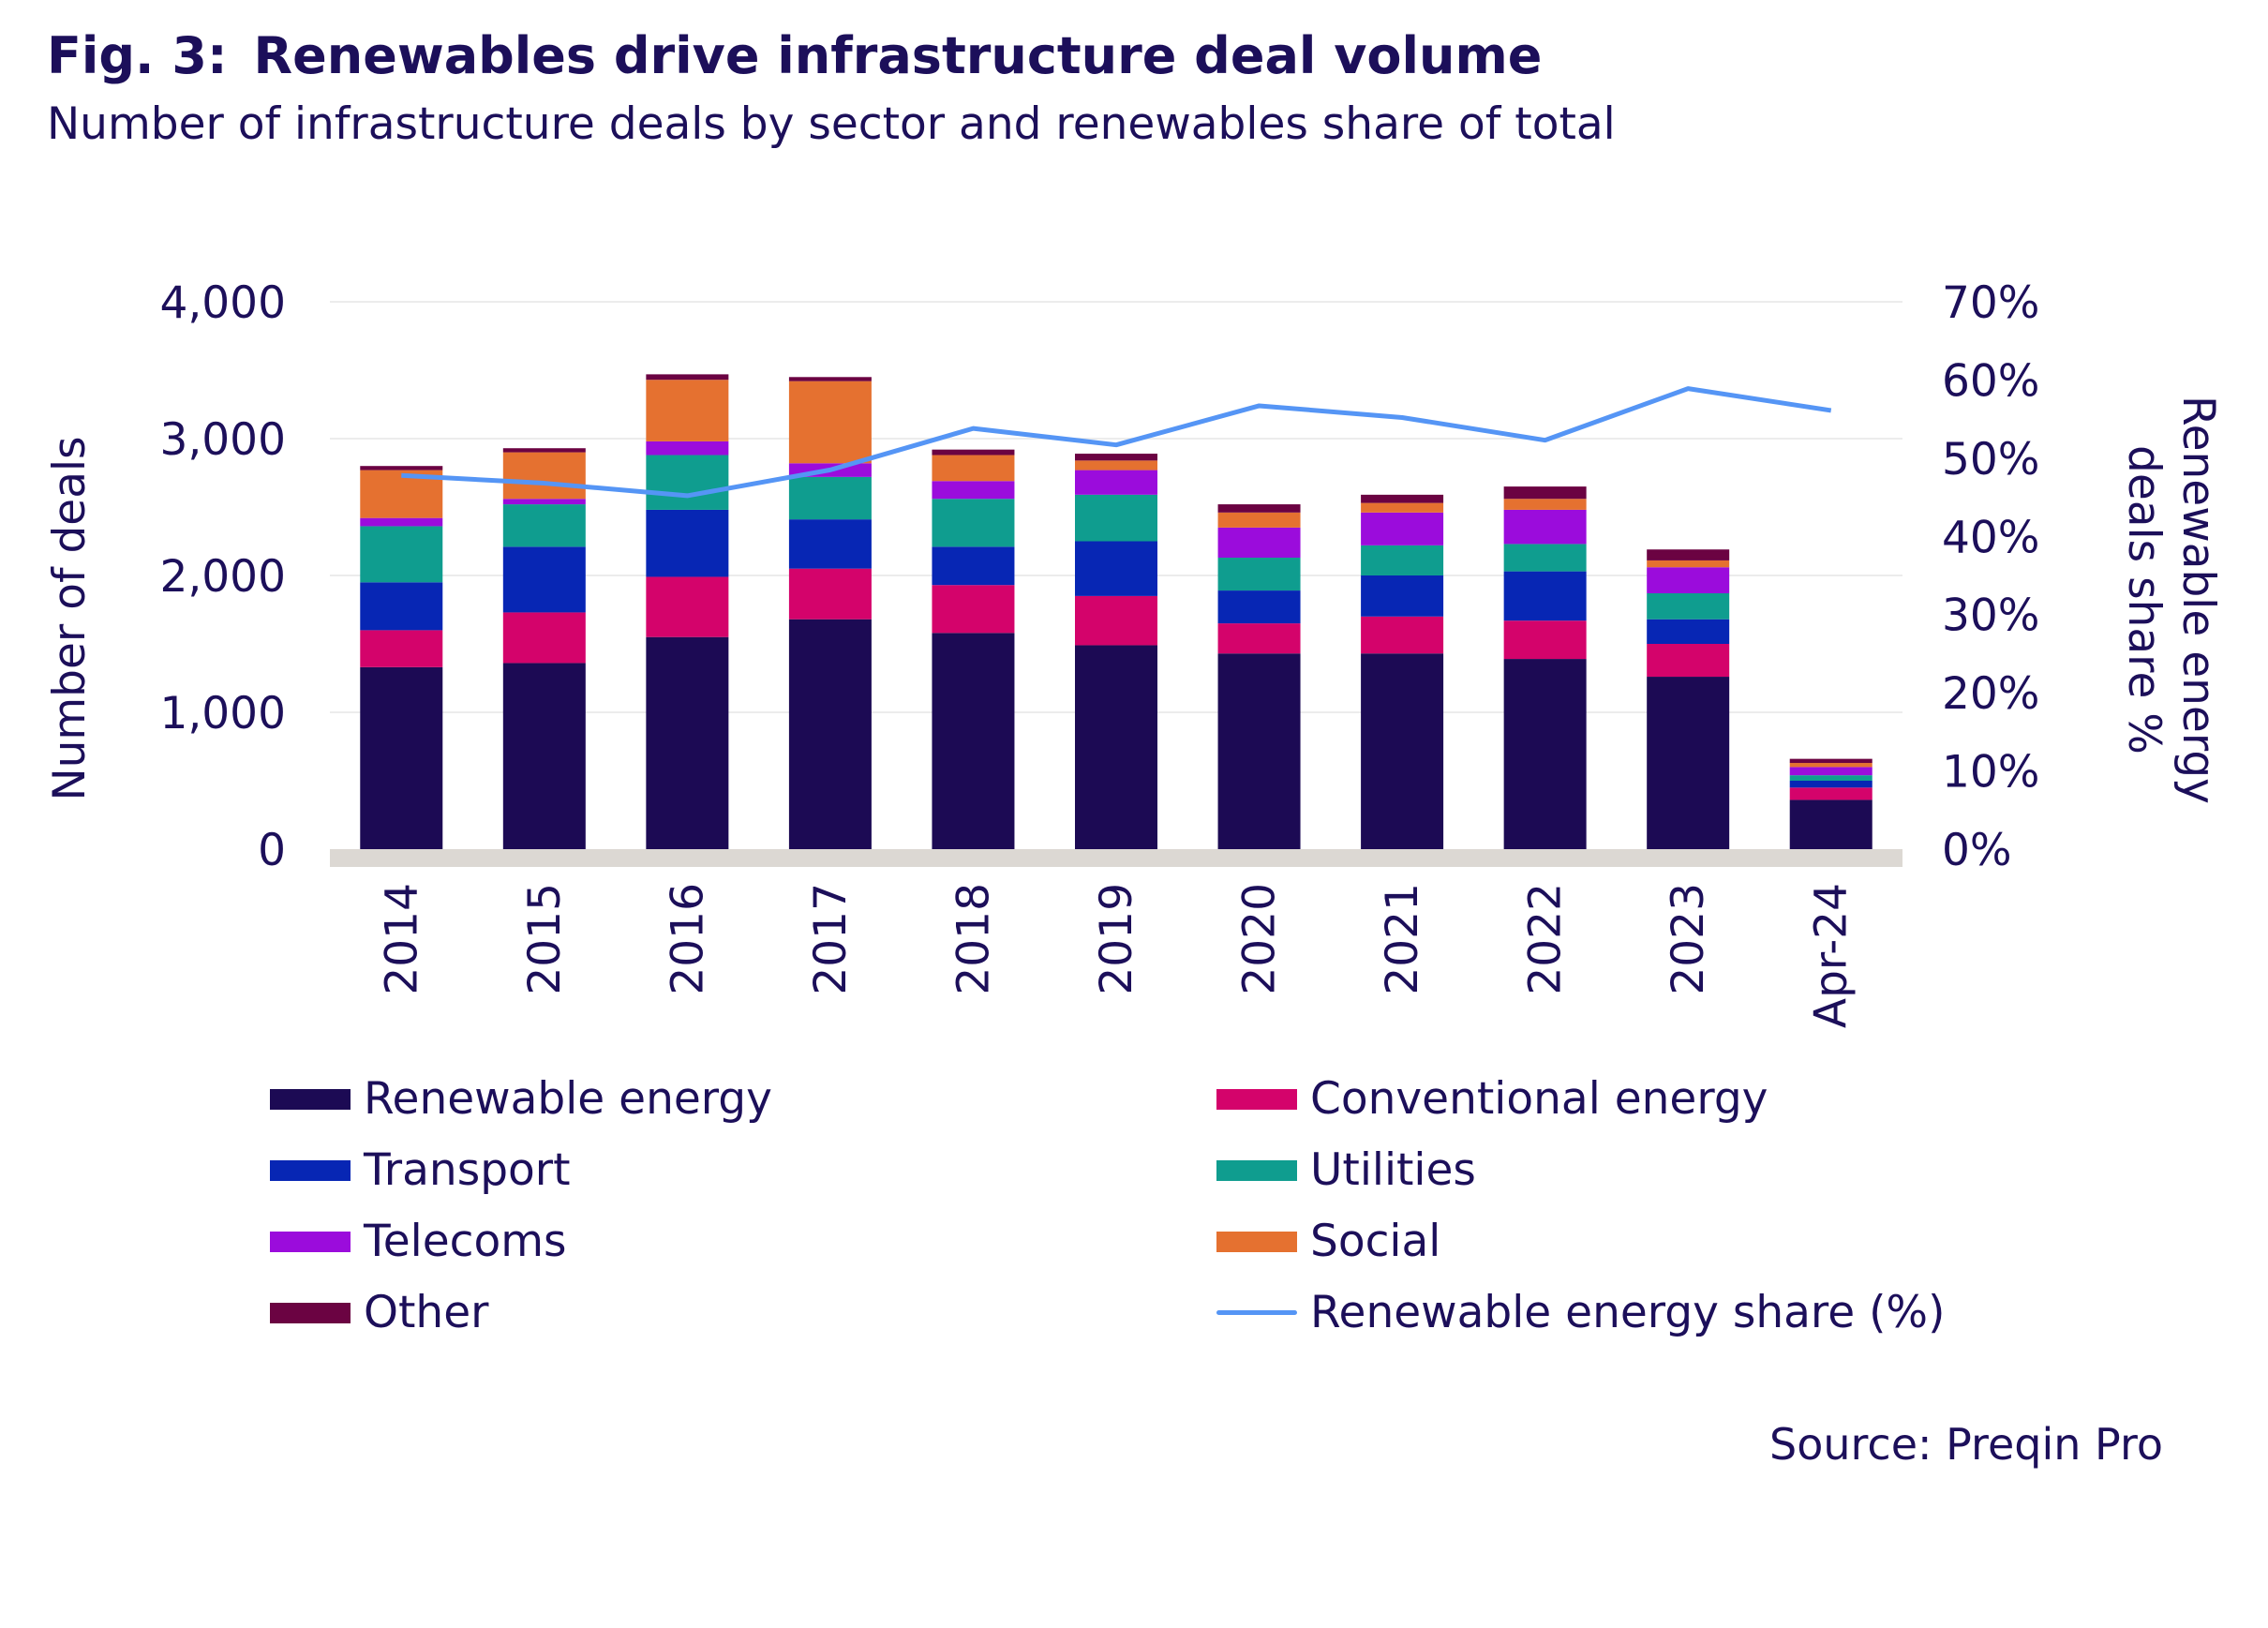  Describe the element at coordinates (831, 939) in the screenshot. I see `x-tick-label: 2017` at that location.